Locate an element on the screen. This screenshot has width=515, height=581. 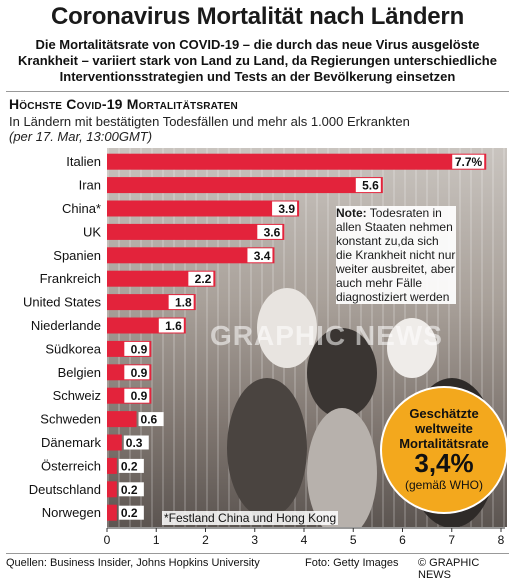
category-label: Schweden is located at coordinates (70, 419).